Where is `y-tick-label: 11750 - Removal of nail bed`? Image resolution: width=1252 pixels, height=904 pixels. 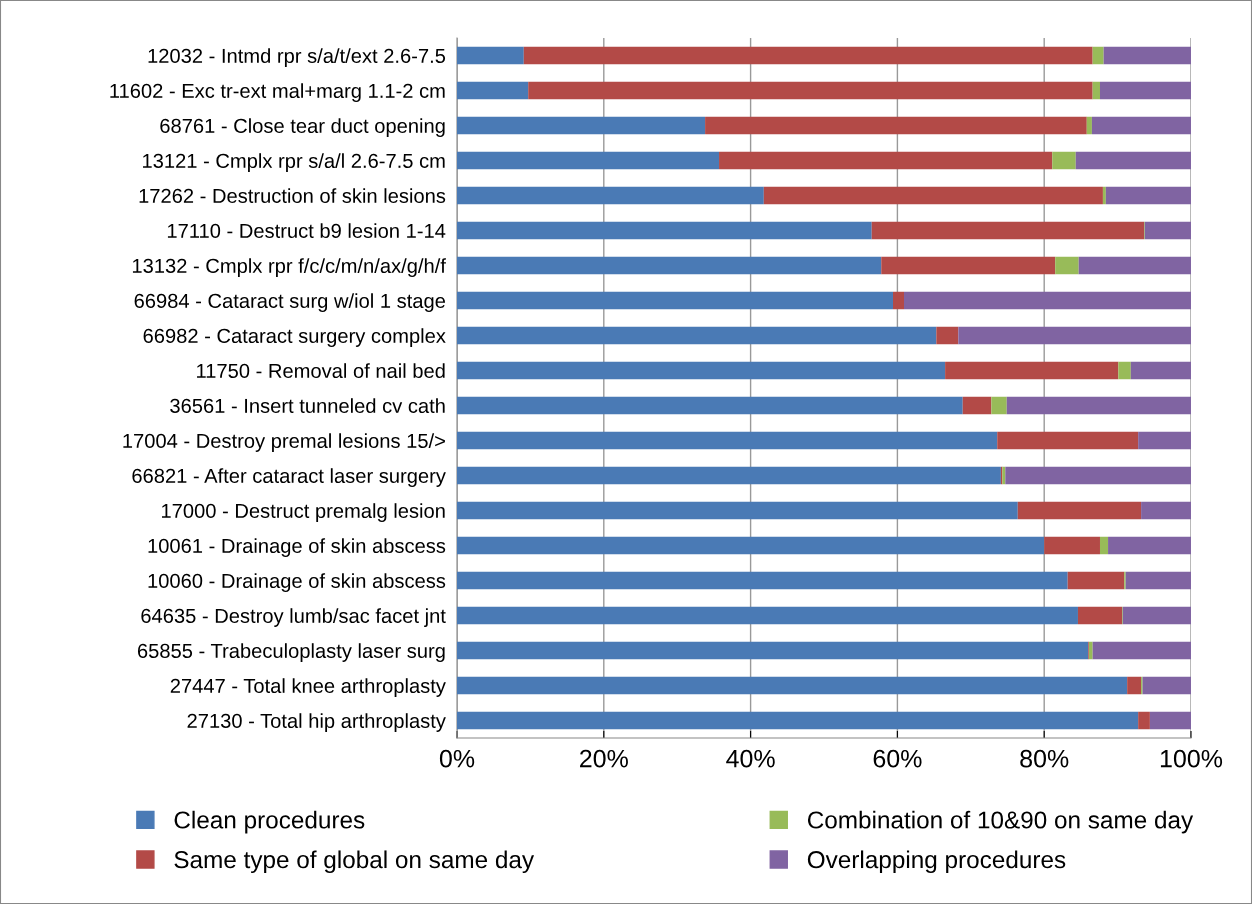 y-tick-label: 11750 - Removal of nail bed is located at coordinates (321, 370).